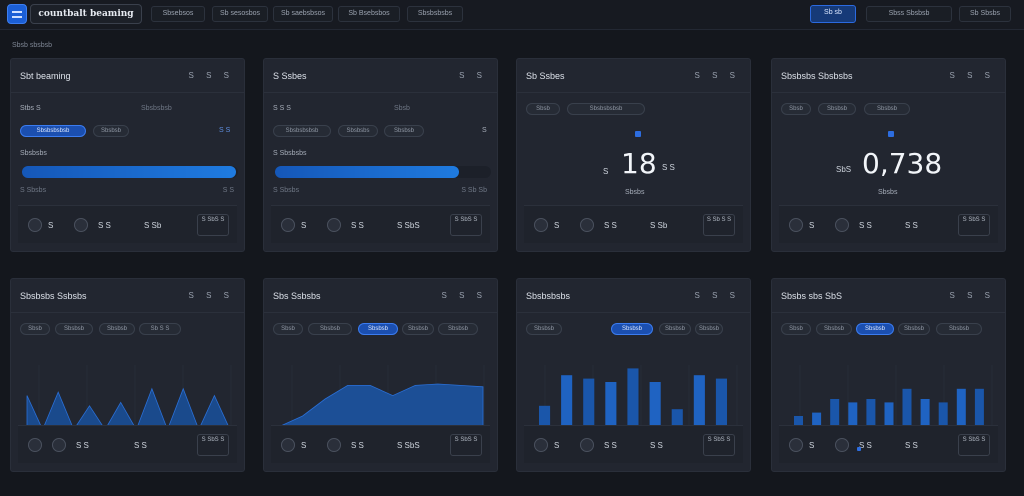 This screenshot has width=1024, height=496. I want to click on card-title: Sbsbs sbs SbS, so click(812, 296).